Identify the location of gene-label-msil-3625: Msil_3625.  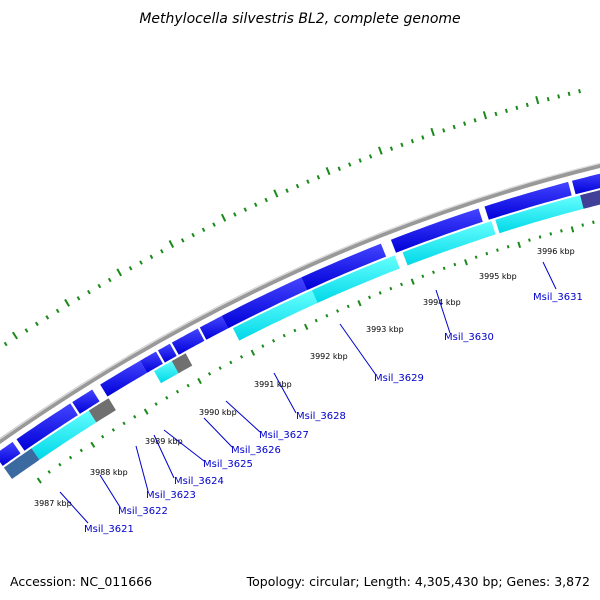
(228, 464).